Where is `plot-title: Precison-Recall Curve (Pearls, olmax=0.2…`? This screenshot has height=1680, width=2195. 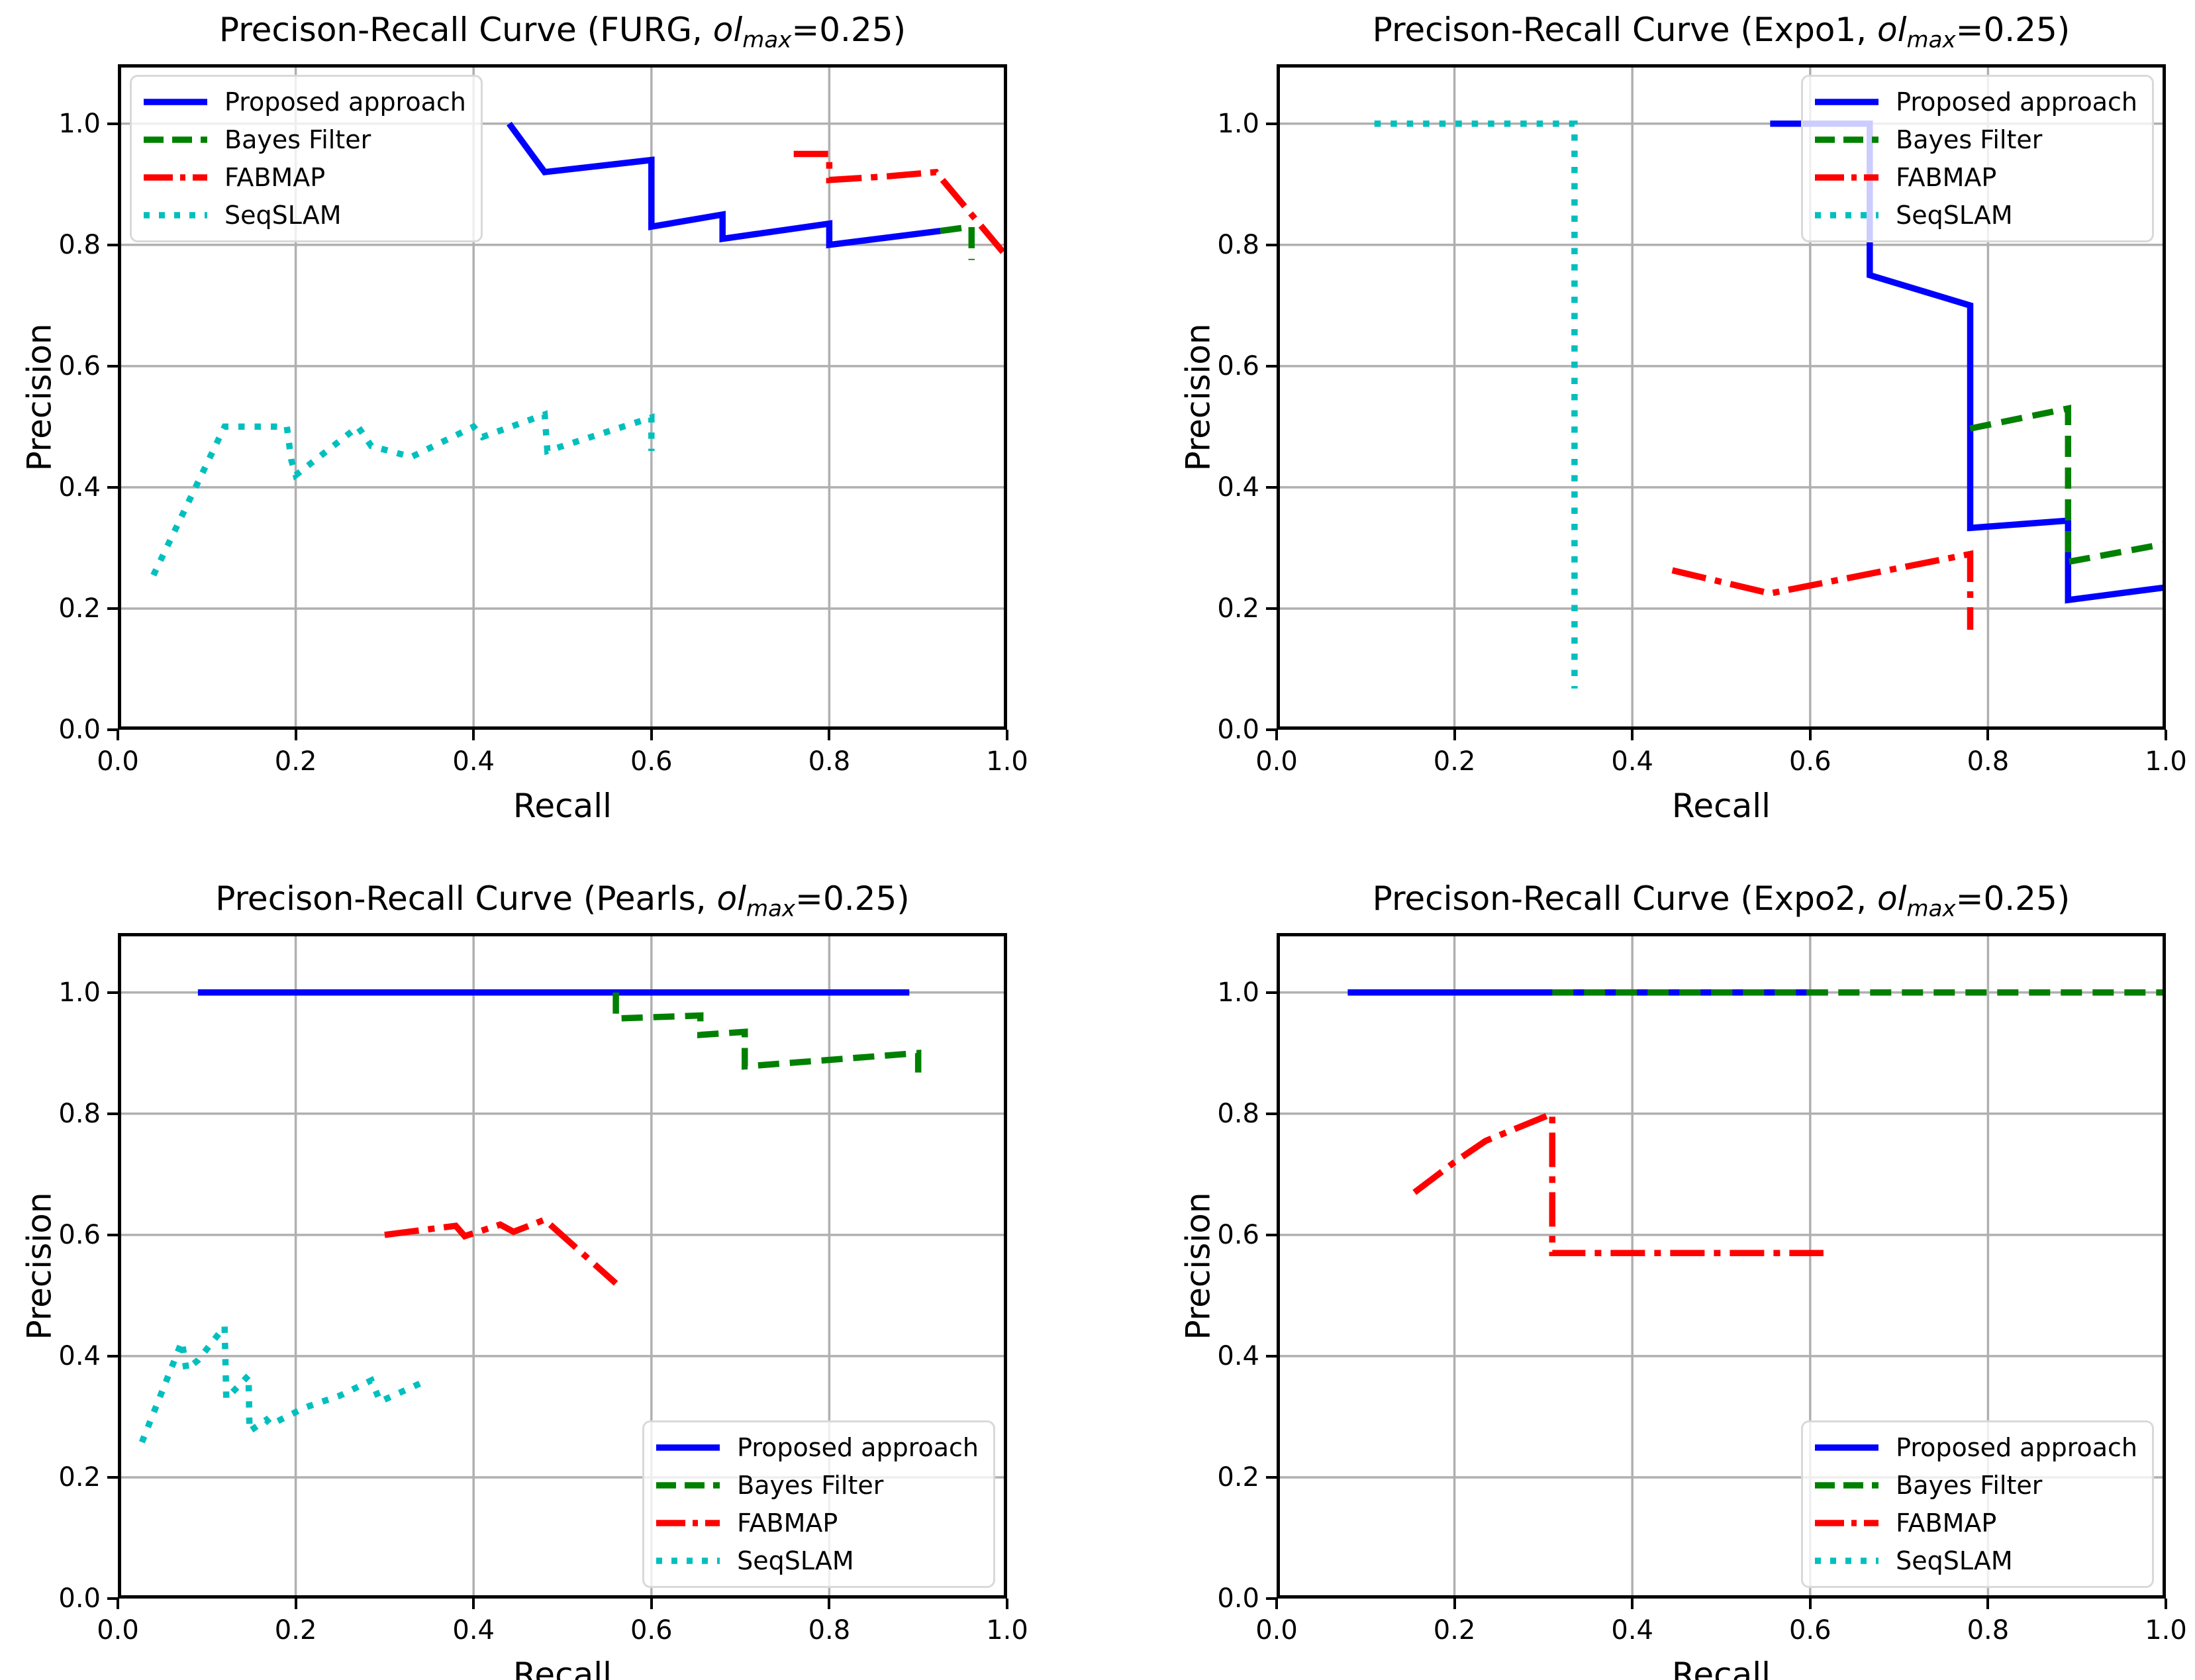 plot-title: Precison-Recall Curve (Pearls, olmax=0.2… is located at coordinates (562, 899).